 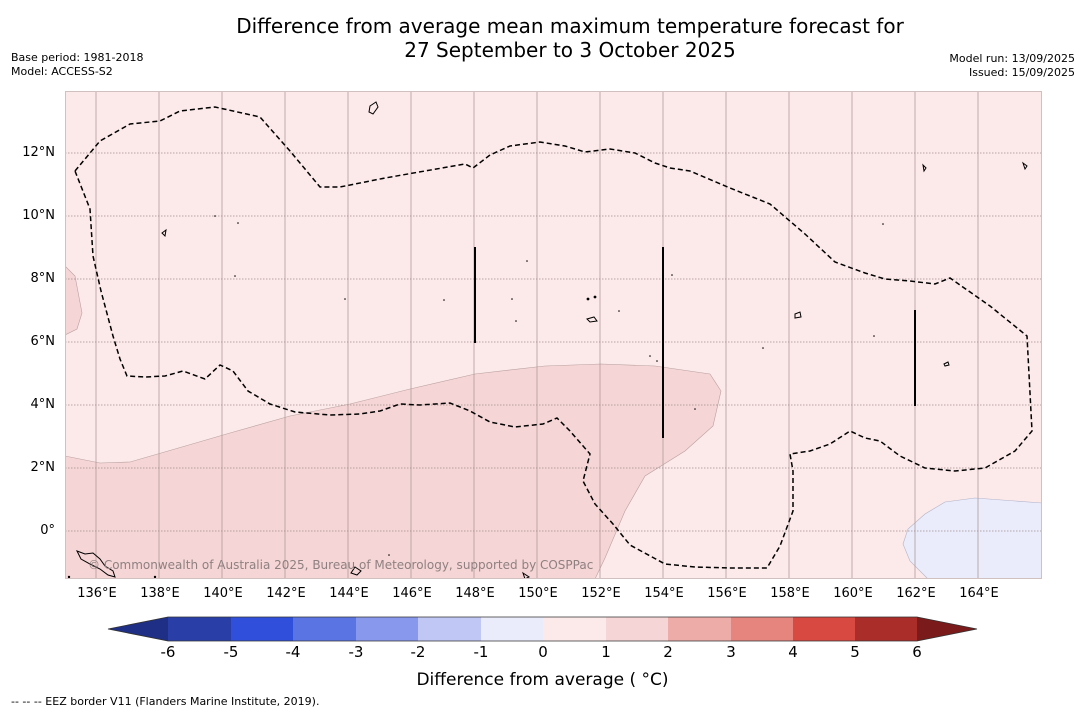 I want to click on lon-label-152e: 152°E, so click(x=601, y=593).